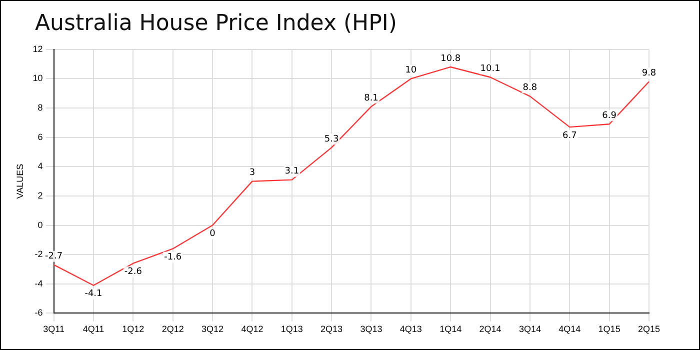 The width and height of the screenshot is (700, 350). What do you see at coordinates (529, 329) in the screenshot?
I see `x-tick-label: 3Q14` at bounding box center [529, 329].